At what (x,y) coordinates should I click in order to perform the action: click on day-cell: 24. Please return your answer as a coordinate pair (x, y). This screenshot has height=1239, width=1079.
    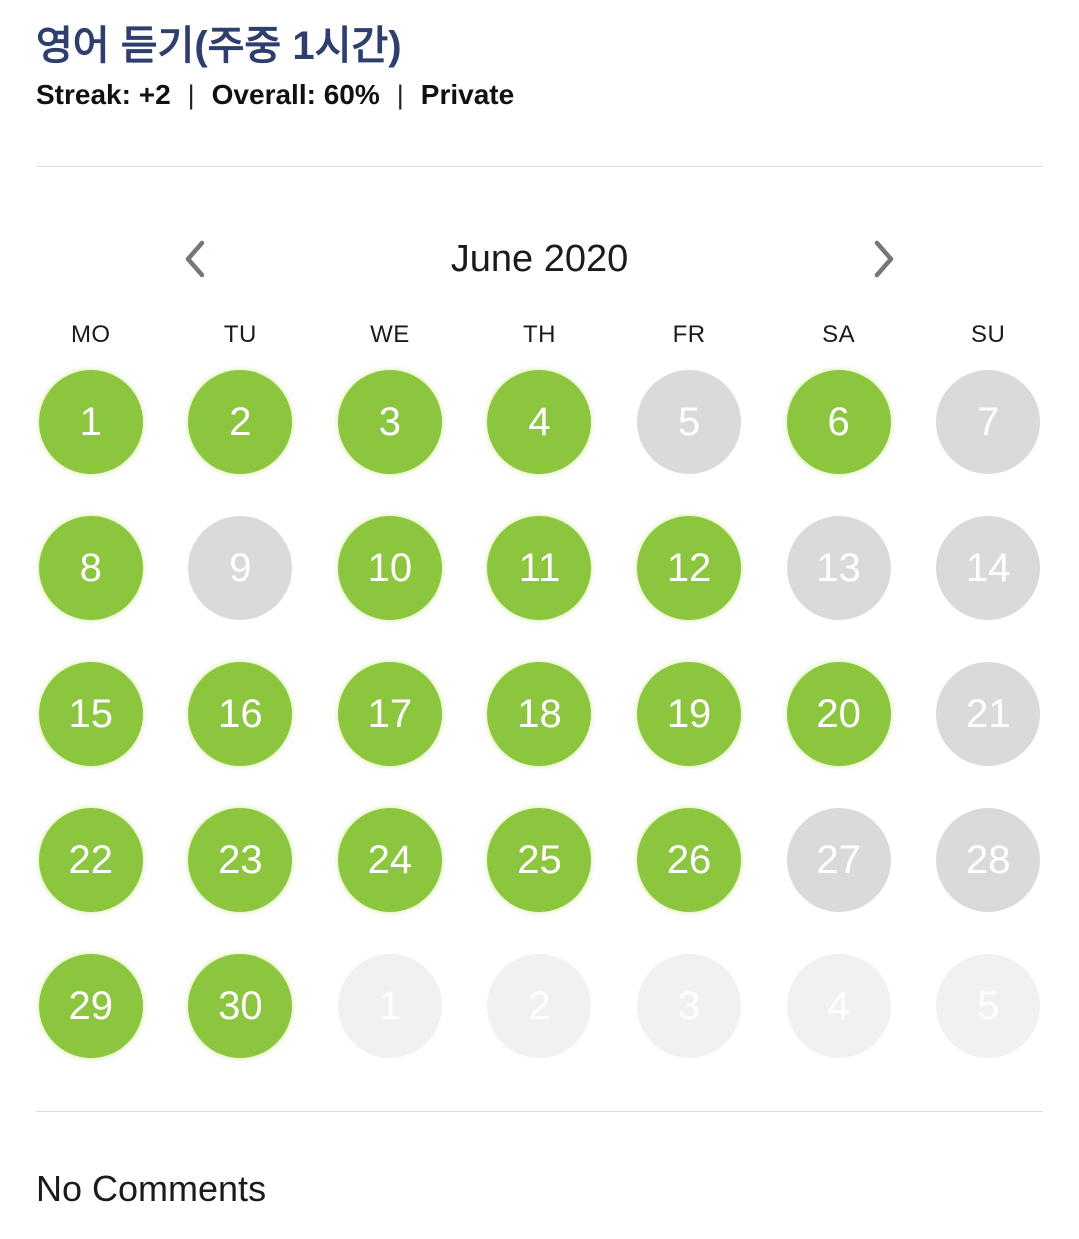
    Looking at the image, I should click on (390, 860).